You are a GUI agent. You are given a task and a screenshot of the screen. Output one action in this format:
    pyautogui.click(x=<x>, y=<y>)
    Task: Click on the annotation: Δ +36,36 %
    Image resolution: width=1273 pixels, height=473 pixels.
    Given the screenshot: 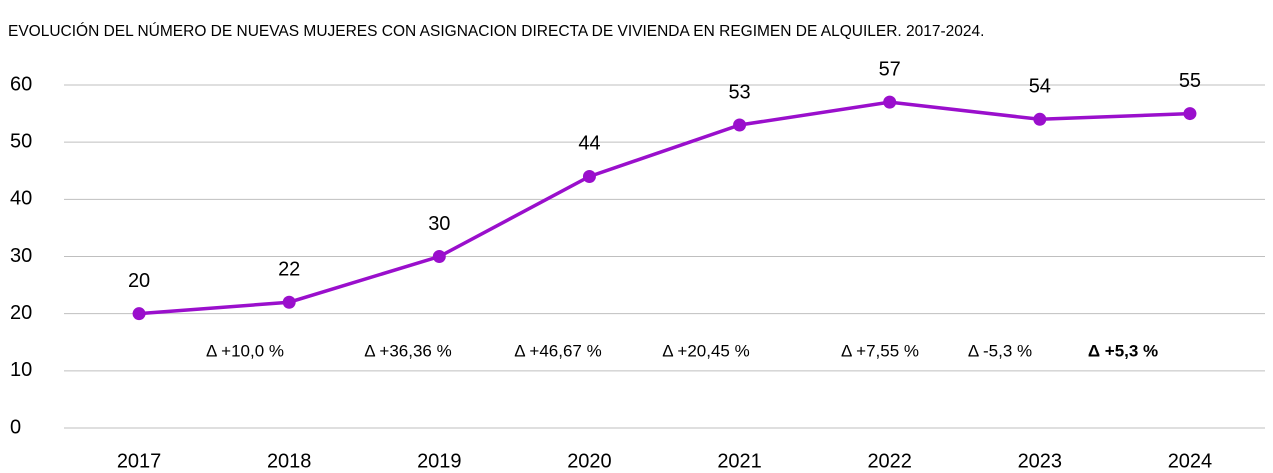 What is the action you would take?
    pyautogui.click(x=407, y=350)
    